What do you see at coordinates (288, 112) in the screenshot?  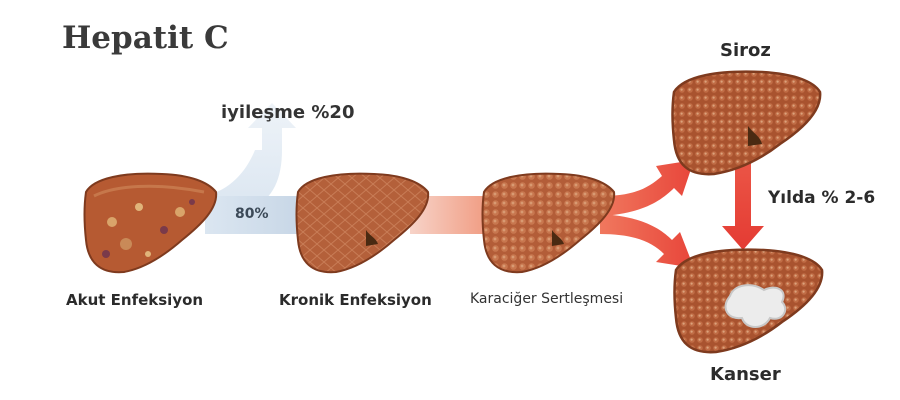 I see `recovery-rate-label: iyileşme %20` at bounding box center [288, 112].